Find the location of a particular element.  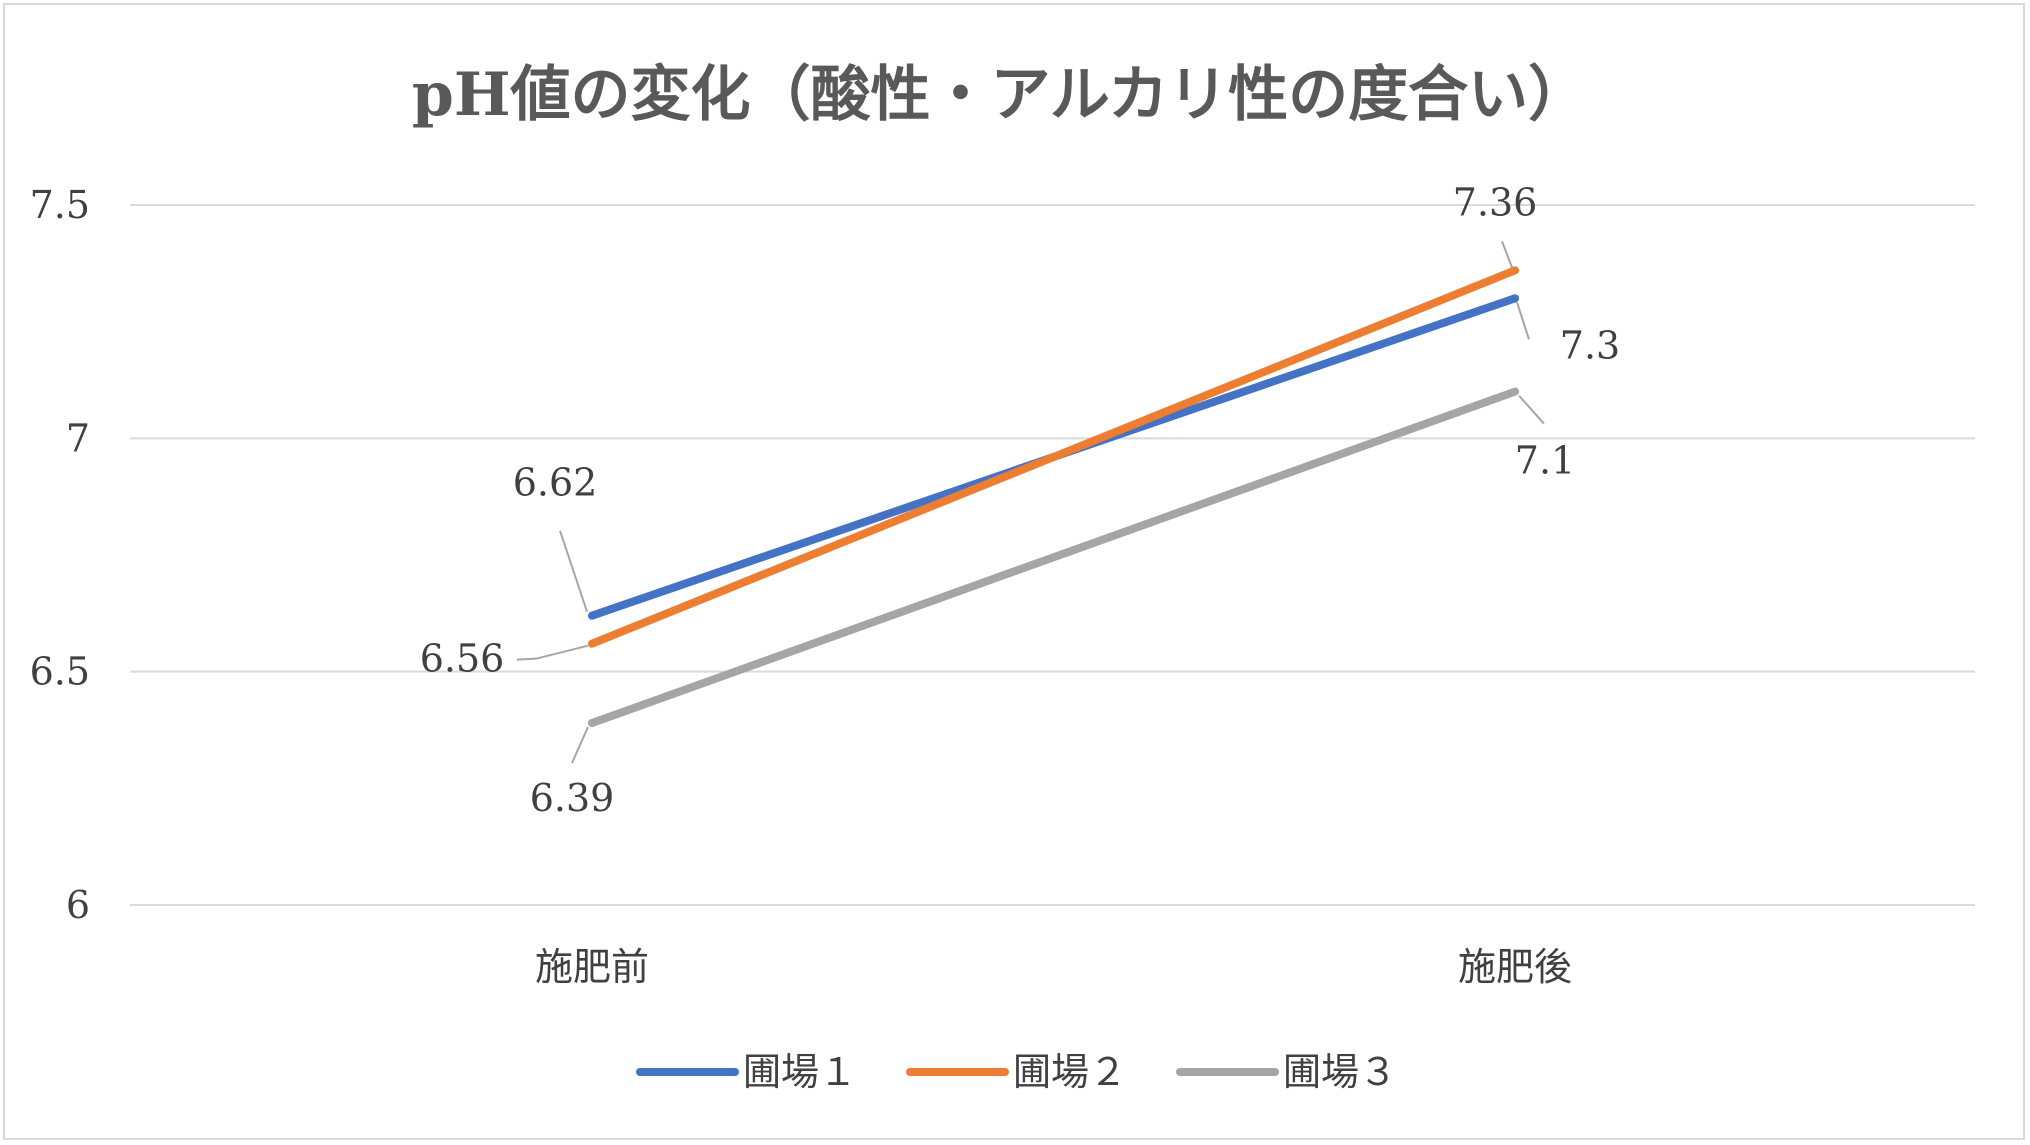

data-label: 6.56 is located at coordinates (462, 659).